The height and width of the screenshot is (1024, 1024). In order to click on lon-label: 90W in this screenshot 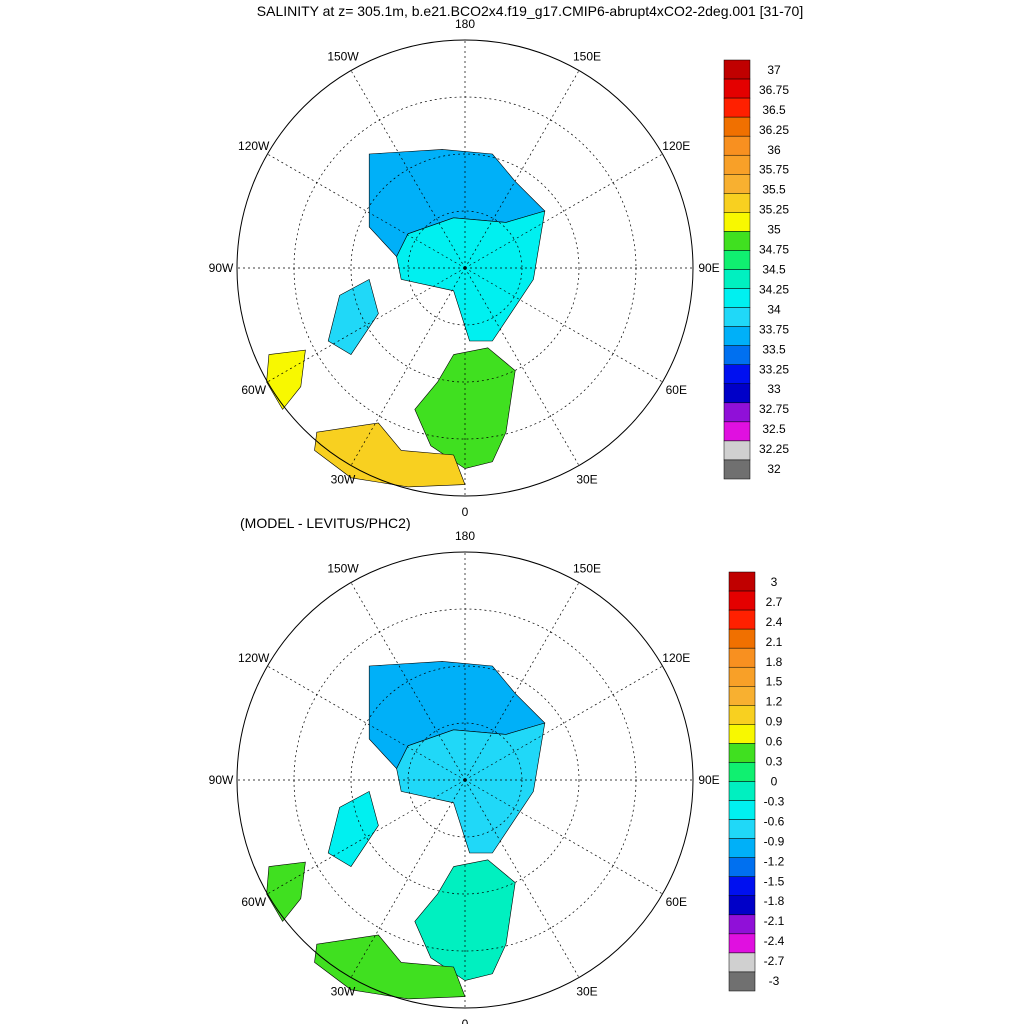, I will do `click(221, 780)`.